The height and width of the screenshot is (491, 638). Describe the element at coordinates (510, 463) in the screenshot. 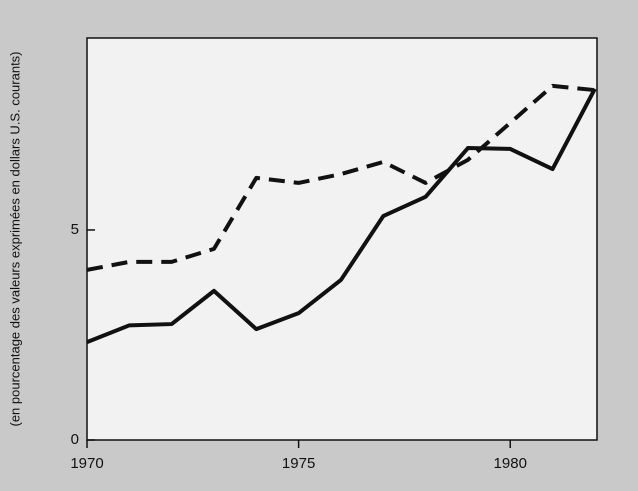

I see `x-tick-label: 1980` at that location.